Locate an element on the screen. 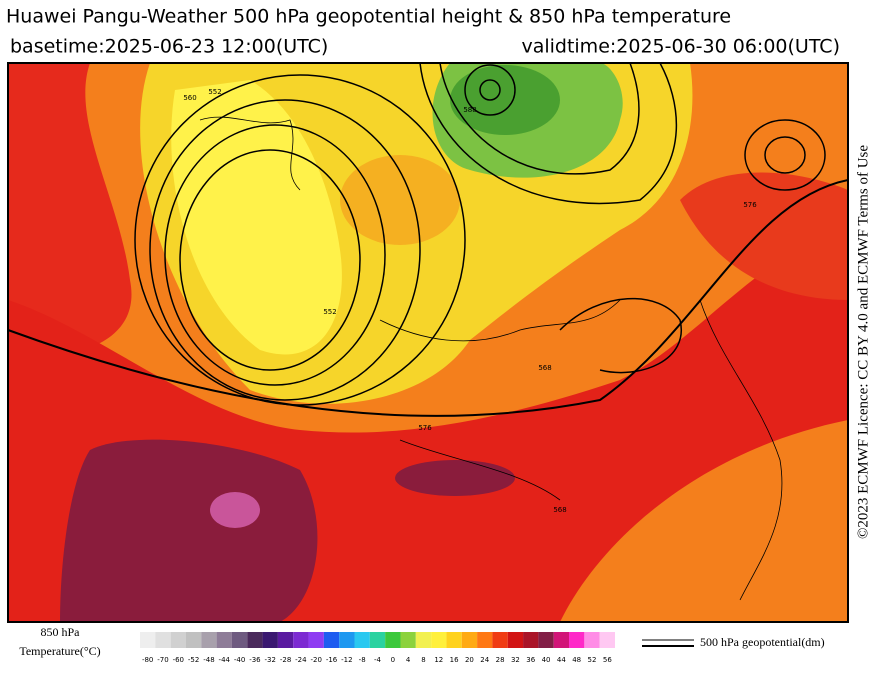 This screenshot has height=684, width=870. colorbar-label: 16 is located at coordinates (454, 660).